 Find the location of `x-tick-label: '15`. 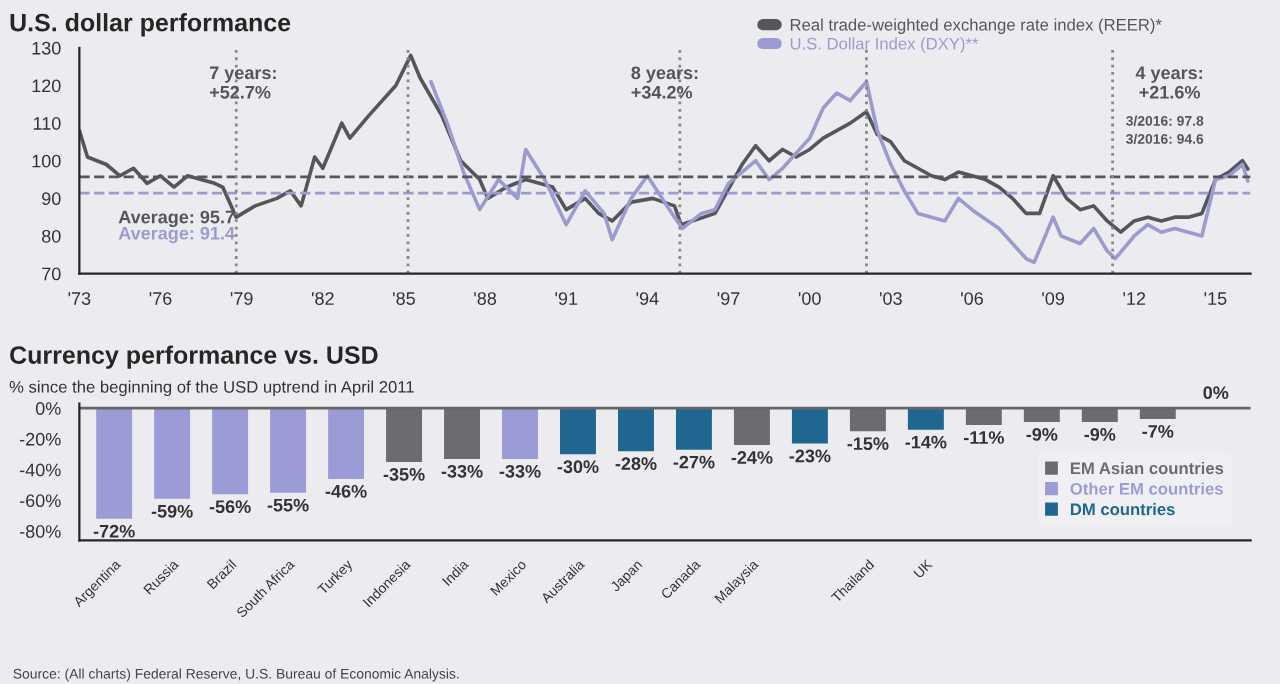

x-tick-label: '15 is located at coordinates (1215, 298).